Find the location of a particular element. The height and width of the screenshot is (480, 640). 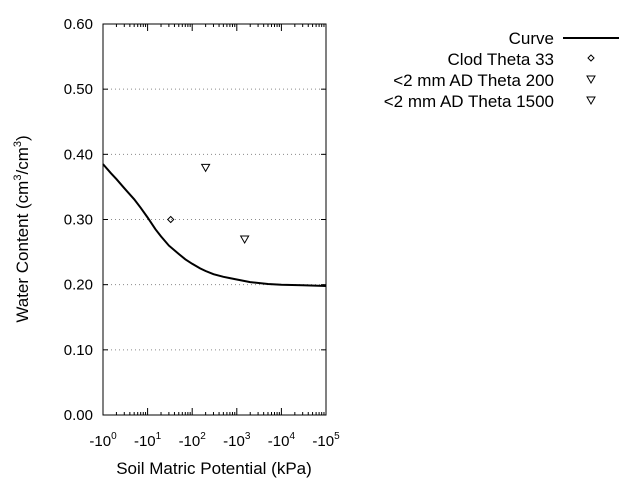

legend-marker-diamond is located at coordinates (591, 58).